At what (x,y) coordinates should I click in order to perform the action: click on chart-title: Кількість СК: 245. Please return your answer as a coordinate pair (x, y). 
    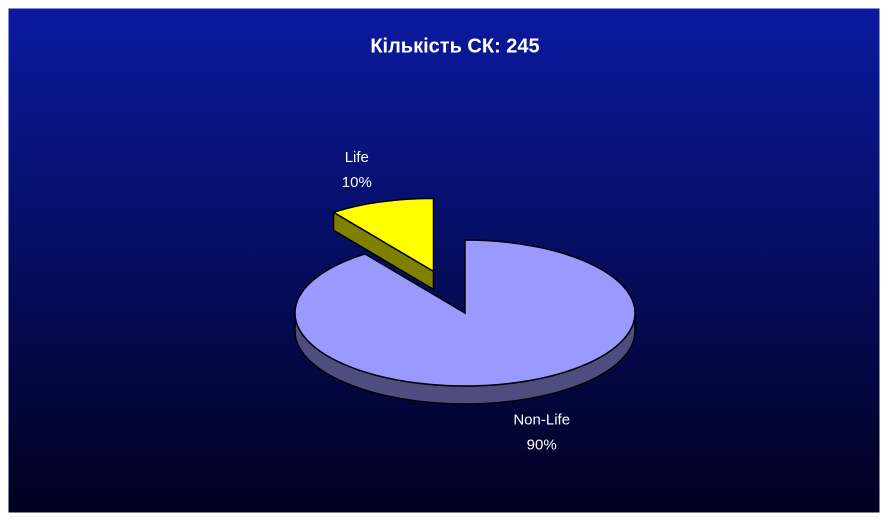
    Looking at the image, I should click on (454, 46).